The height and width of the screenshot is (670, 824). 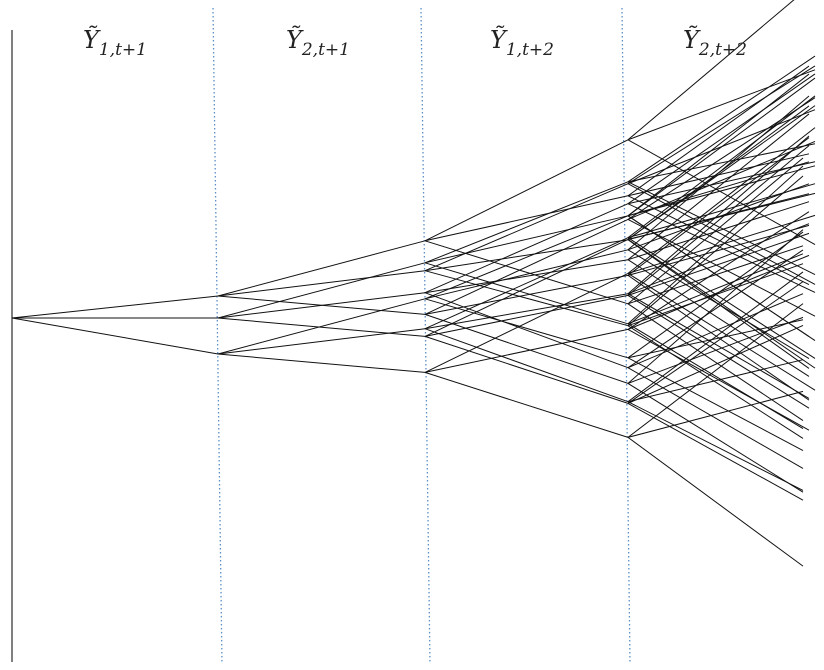 I want to click on column-header: Ỹ1,t+2, so click(x=522, y=42).